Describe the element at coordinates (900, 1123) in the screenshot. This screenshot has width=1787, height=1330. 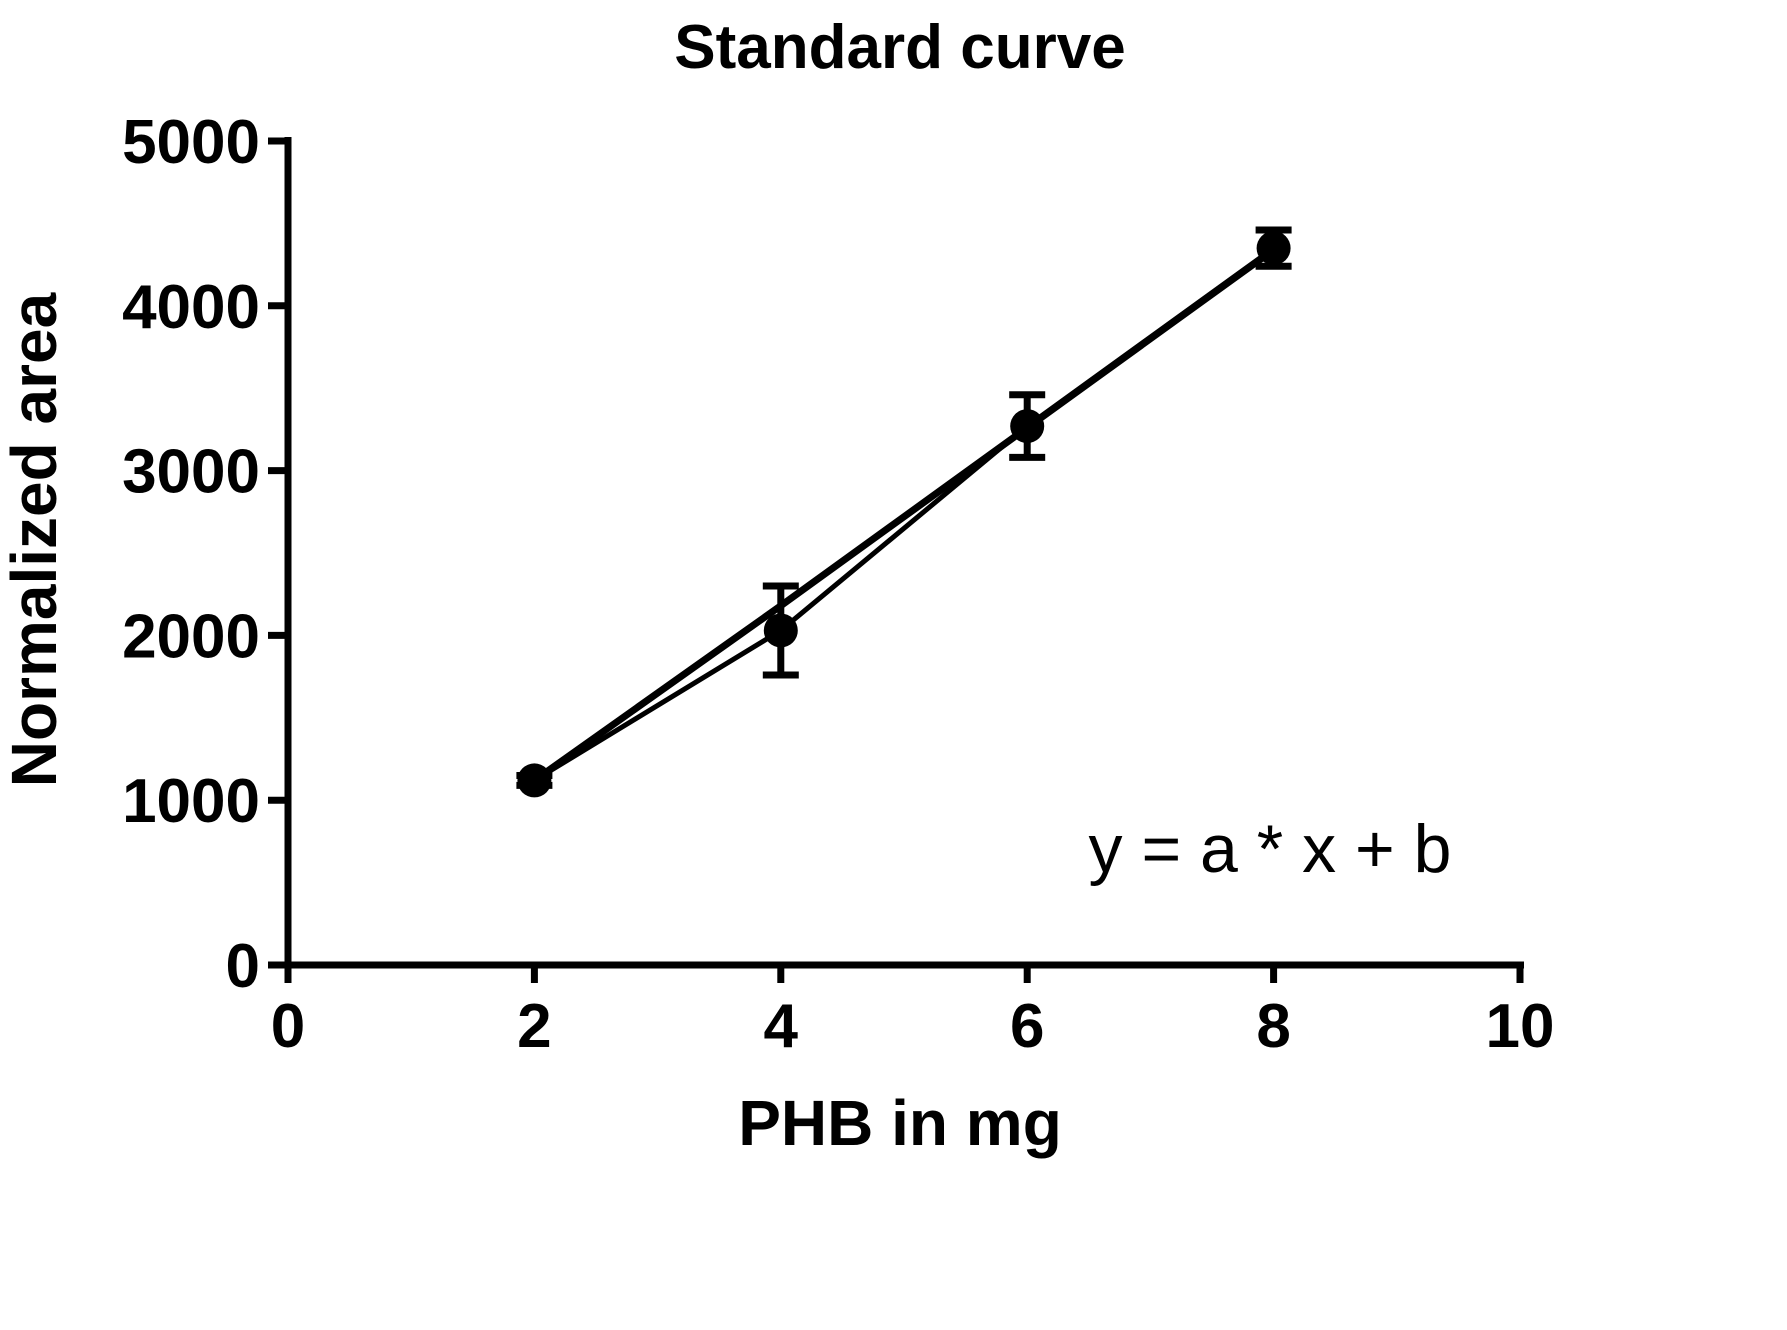
I see `x-axis-label: PHB in mg` at that location.